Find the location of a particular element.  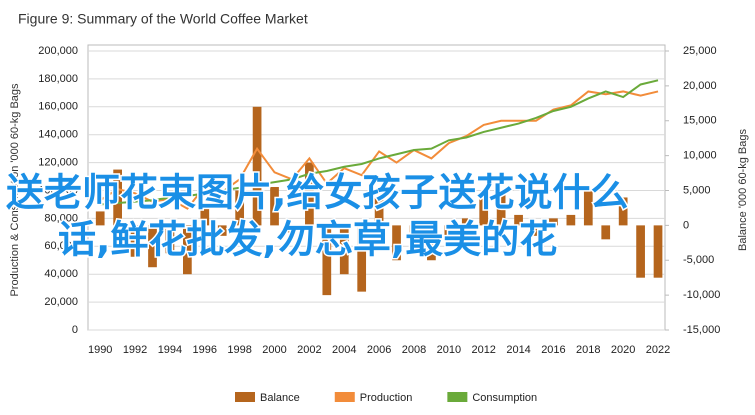

y-tick-label: 40,000 is located at coordinates (61, 274).